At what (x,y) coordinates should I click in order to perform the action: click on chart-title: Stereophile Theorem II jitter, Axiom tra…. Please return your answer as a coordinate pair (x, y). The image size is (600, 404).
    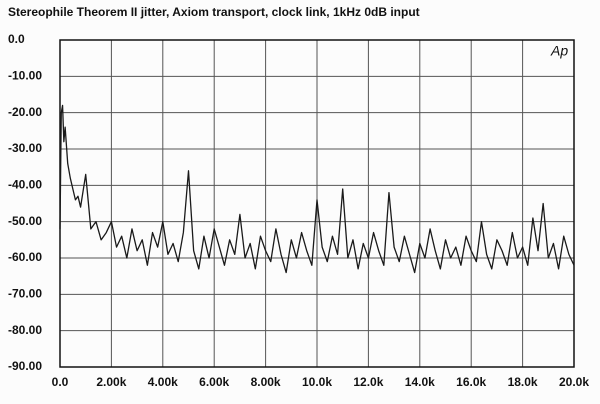
    Looking at the image, I should click on (214, 12).